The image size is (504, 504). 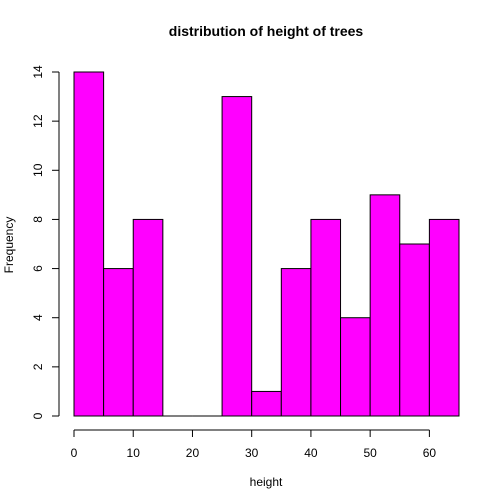 What do you see at coordinates (252, 453) in the screenshot?
I see `x-tick-label-30: 30` at bounding box center [252, 453].